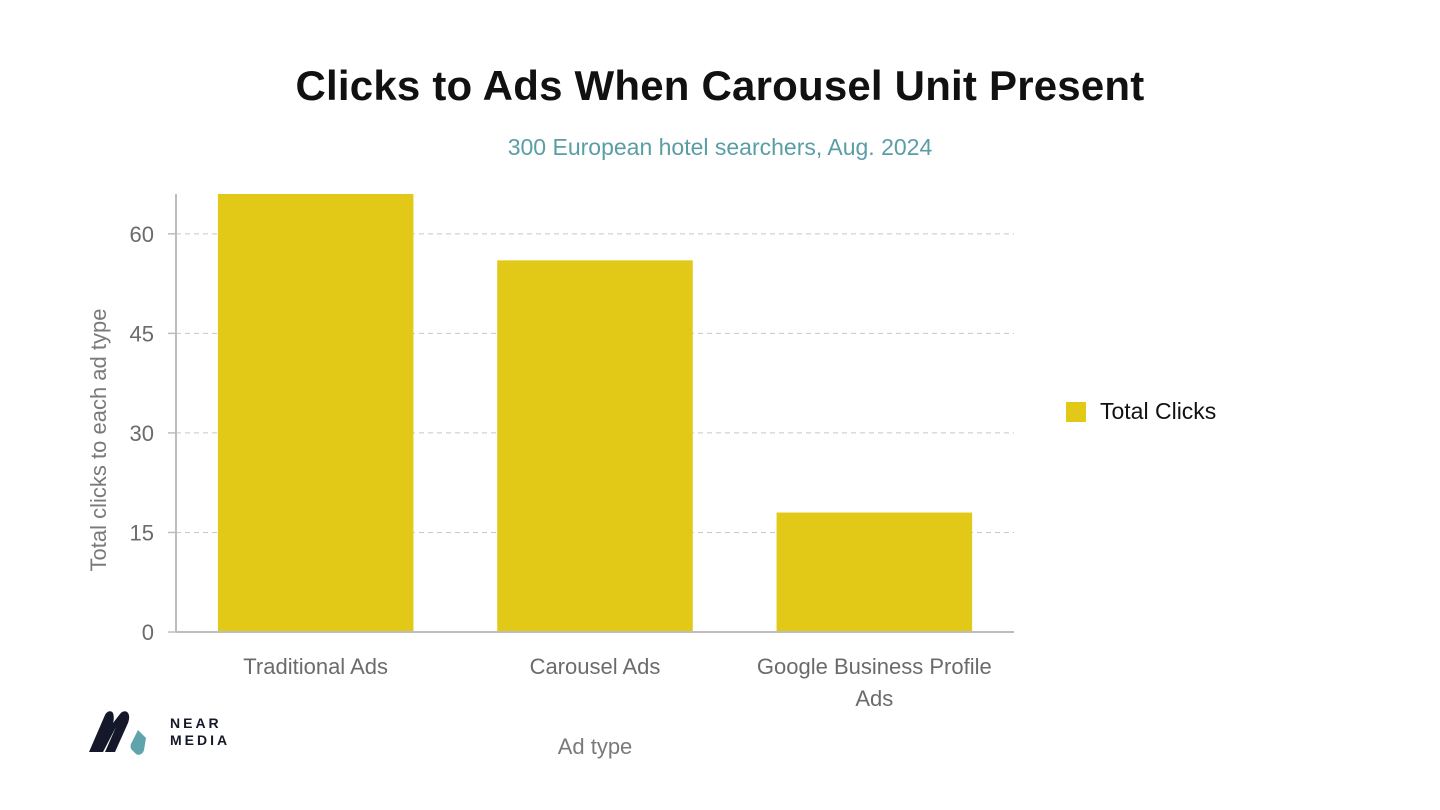 Image resolution: width=1440 pixels, height=810 pixels. I want to click on logo-line-2: MEDIA, so click(200, 740).